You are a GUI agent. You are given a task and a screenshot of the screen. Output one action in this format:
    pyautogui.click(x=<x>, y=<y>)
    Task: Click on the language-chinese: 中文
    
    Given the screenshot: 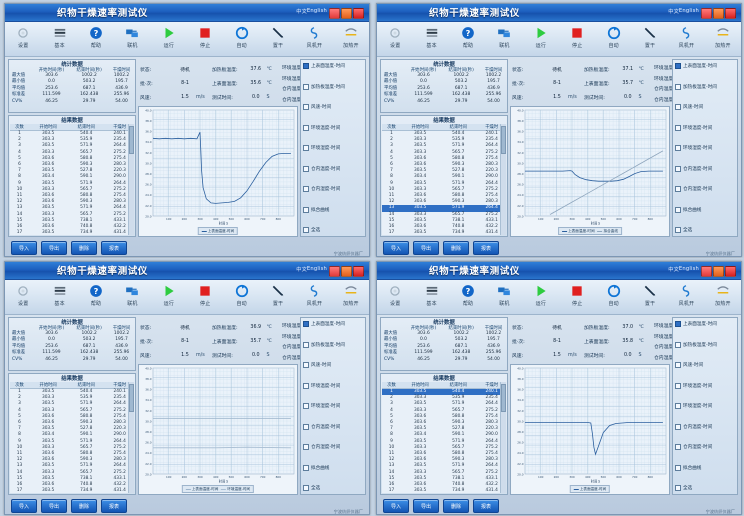 What is the action you would take?
    pyautogui.click(x=301, y=12)
    